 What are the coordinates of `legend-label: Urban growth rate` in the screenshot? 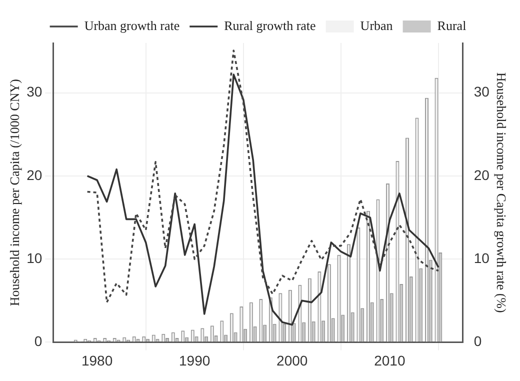 It's located at (132, 25).